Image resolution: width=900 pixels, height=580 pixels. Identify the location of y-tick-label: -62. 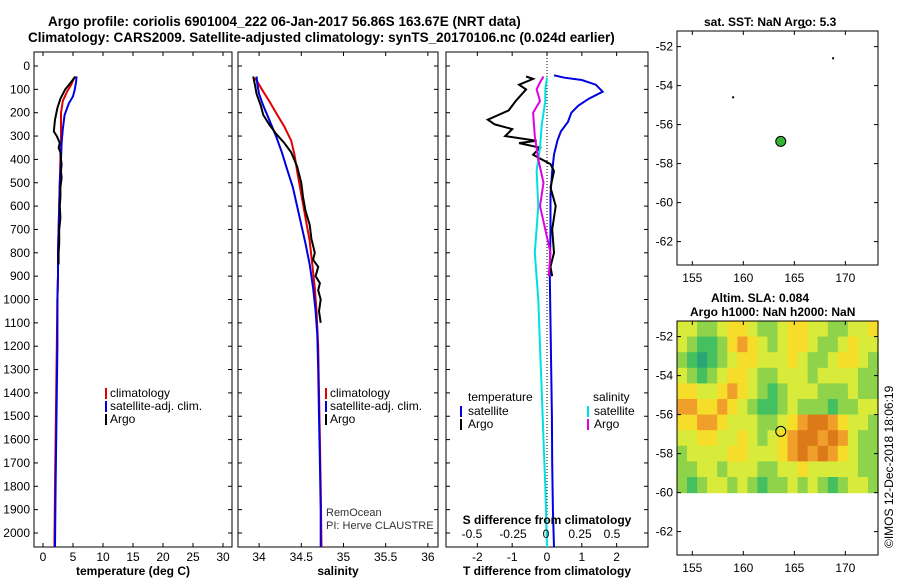
(665, 532).